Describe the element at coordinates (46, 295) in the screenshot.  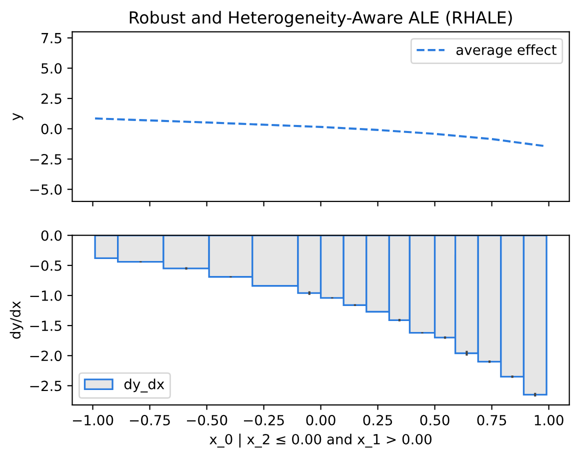
I see `y-tick-label: −1.0` at that location.